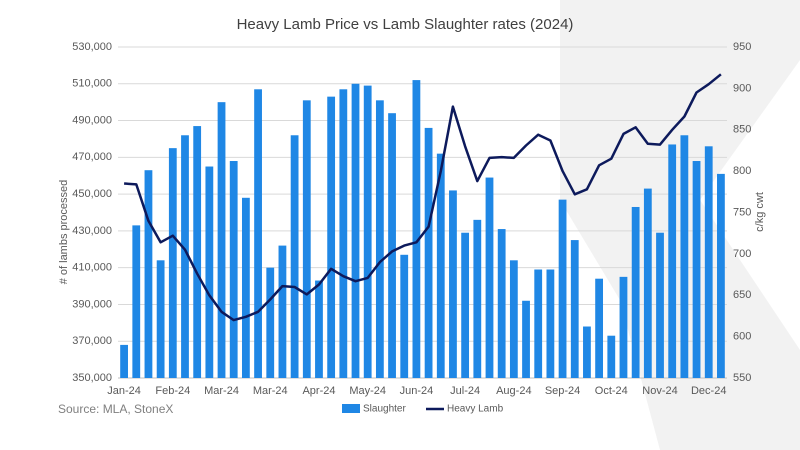 The image size is (800, 450). I want to click on legend-label: Slaughter, so click(384, 409).